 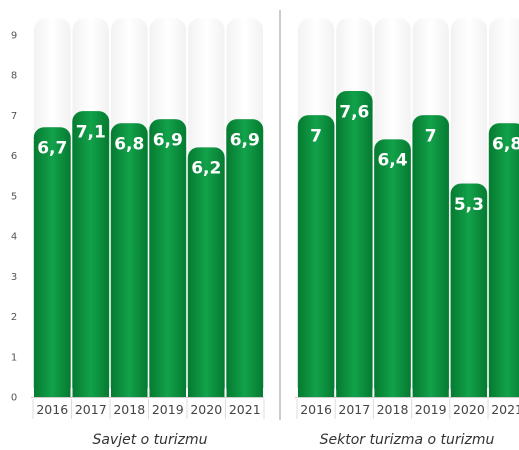 What do you see at coordinates (14, 76) in the screenshot?
I see `y-tick-label: 8` at bounding box center [14, 76].